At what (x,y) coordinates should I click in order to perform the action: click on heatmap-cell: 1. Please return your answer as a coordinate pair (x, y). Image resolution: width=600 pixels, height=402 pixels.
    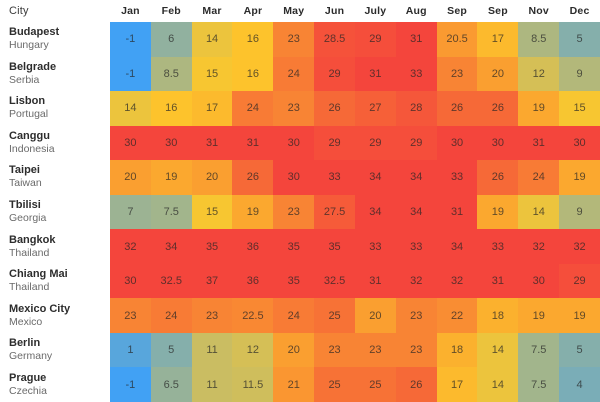
    Looking at the image, I should click on (130, 350).